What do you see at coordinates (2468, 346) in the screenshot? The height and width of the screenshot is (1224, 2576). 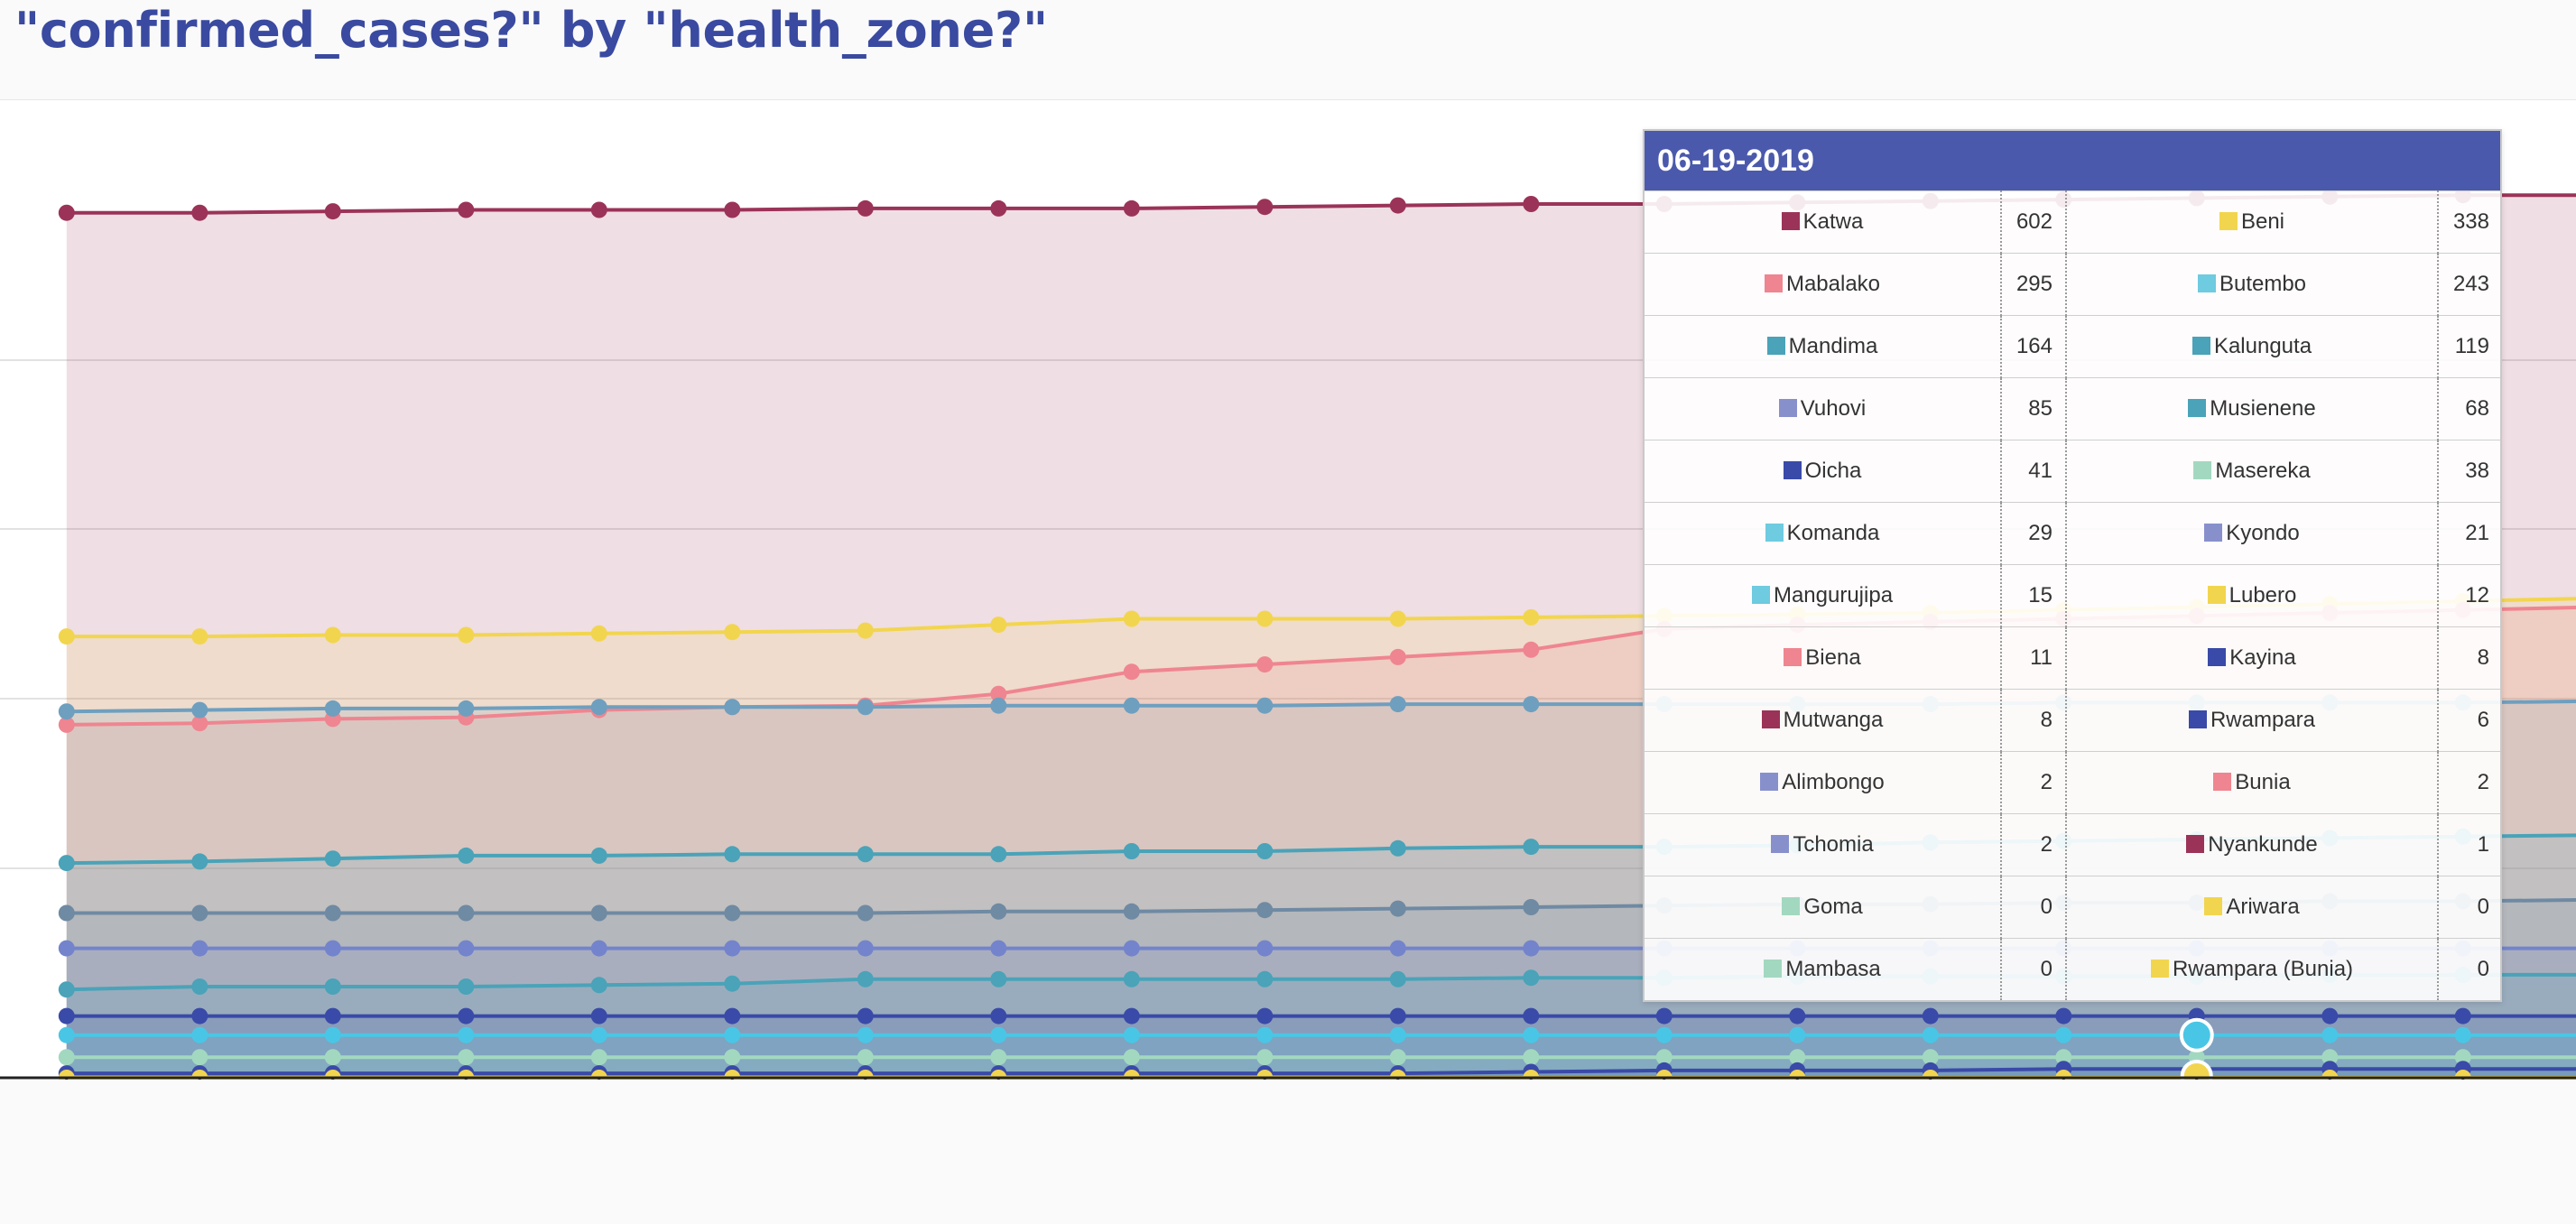 I see `tooltip-value: 119` at bounding box center [2468, 346].